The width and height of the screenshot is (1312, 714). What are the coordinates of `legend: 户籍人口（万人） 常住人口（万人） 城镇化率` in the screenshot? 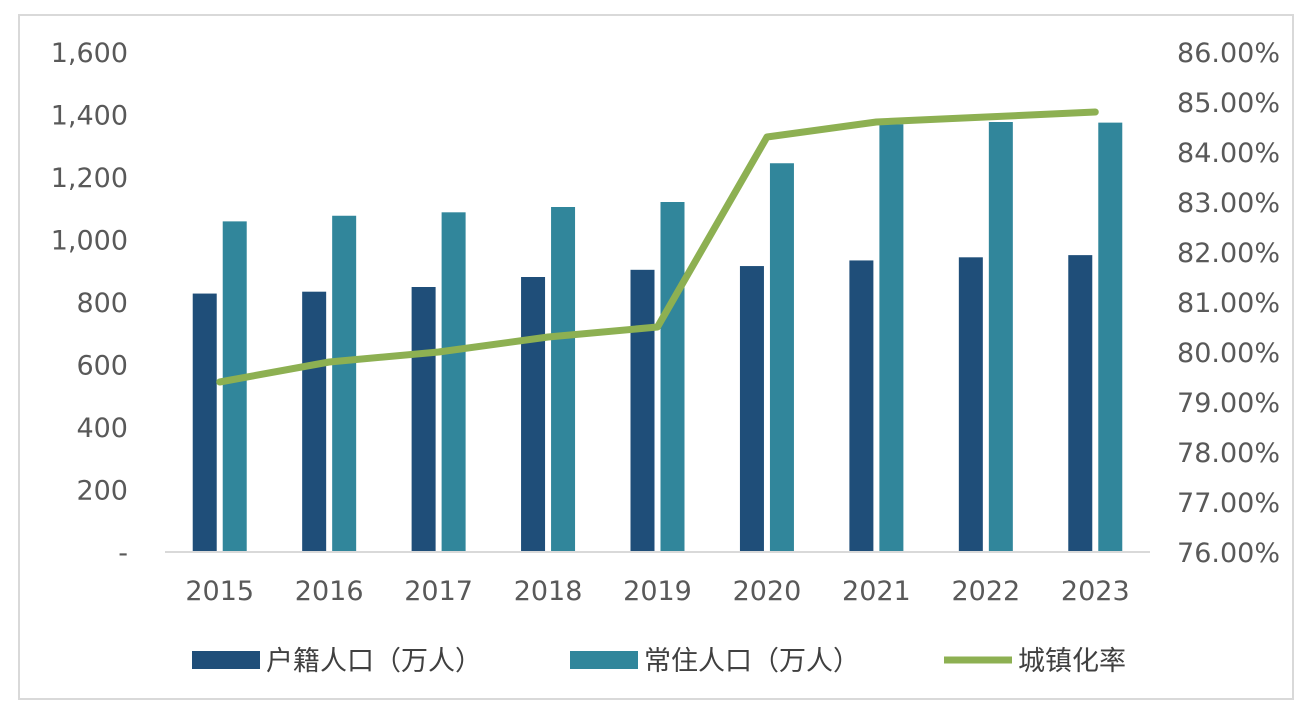 It's located at (659, 661).